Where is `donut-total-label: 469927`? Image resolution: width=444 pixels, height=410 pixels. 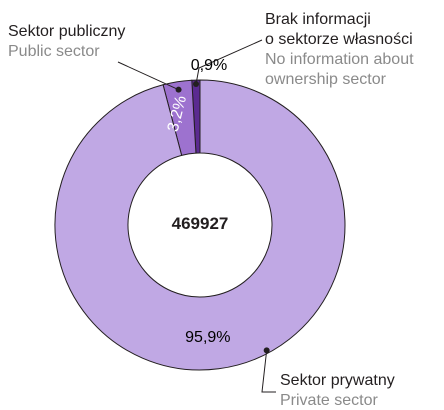
donut-total-label: 469927 is located at coordinates (200, 223).